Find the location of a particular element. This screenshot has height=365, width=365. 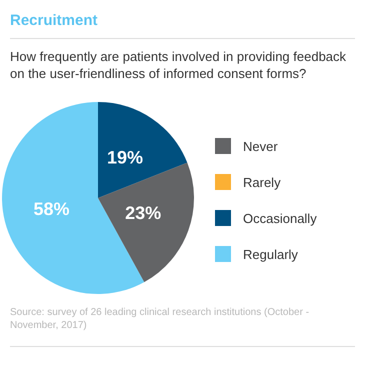

chart-subtitle: How frequently are patients involved in providing feedback on the user-friendliness of informed consent forms? is located at coordinates (179, 65).